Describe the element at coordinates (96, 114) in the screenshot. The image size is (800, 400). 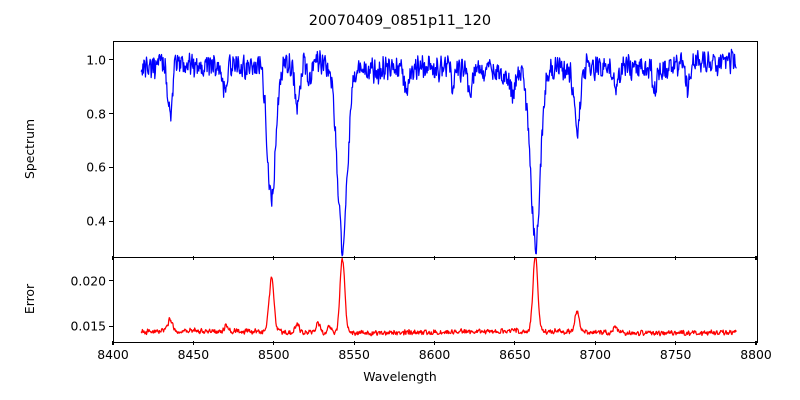
I see `y-axis-tick-label: 0.8` at that location.